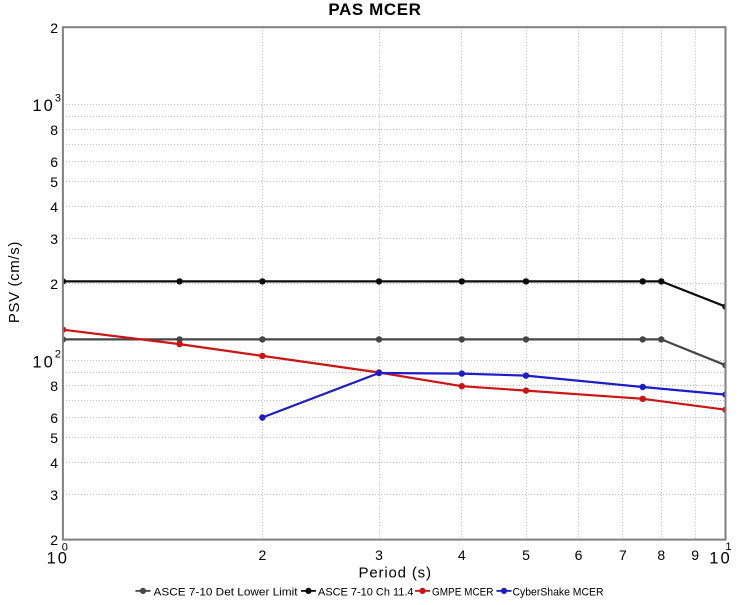  I want to click on svg-text: 7, so click(623, 555).